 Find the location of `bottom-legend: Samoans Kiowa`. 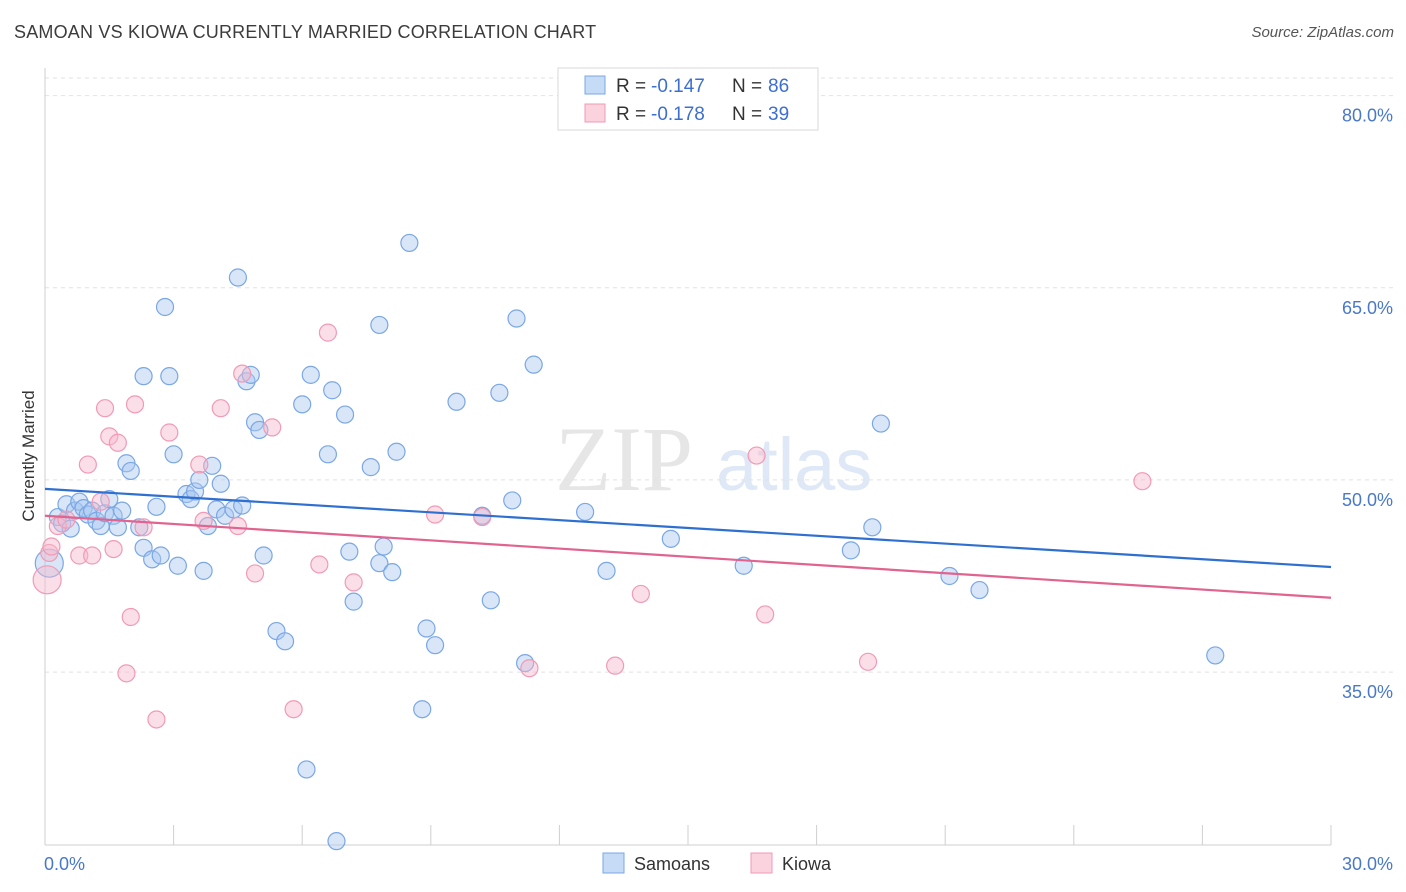

bottom-legend: Samoans Kiowa is located at coordinates (717, 863).